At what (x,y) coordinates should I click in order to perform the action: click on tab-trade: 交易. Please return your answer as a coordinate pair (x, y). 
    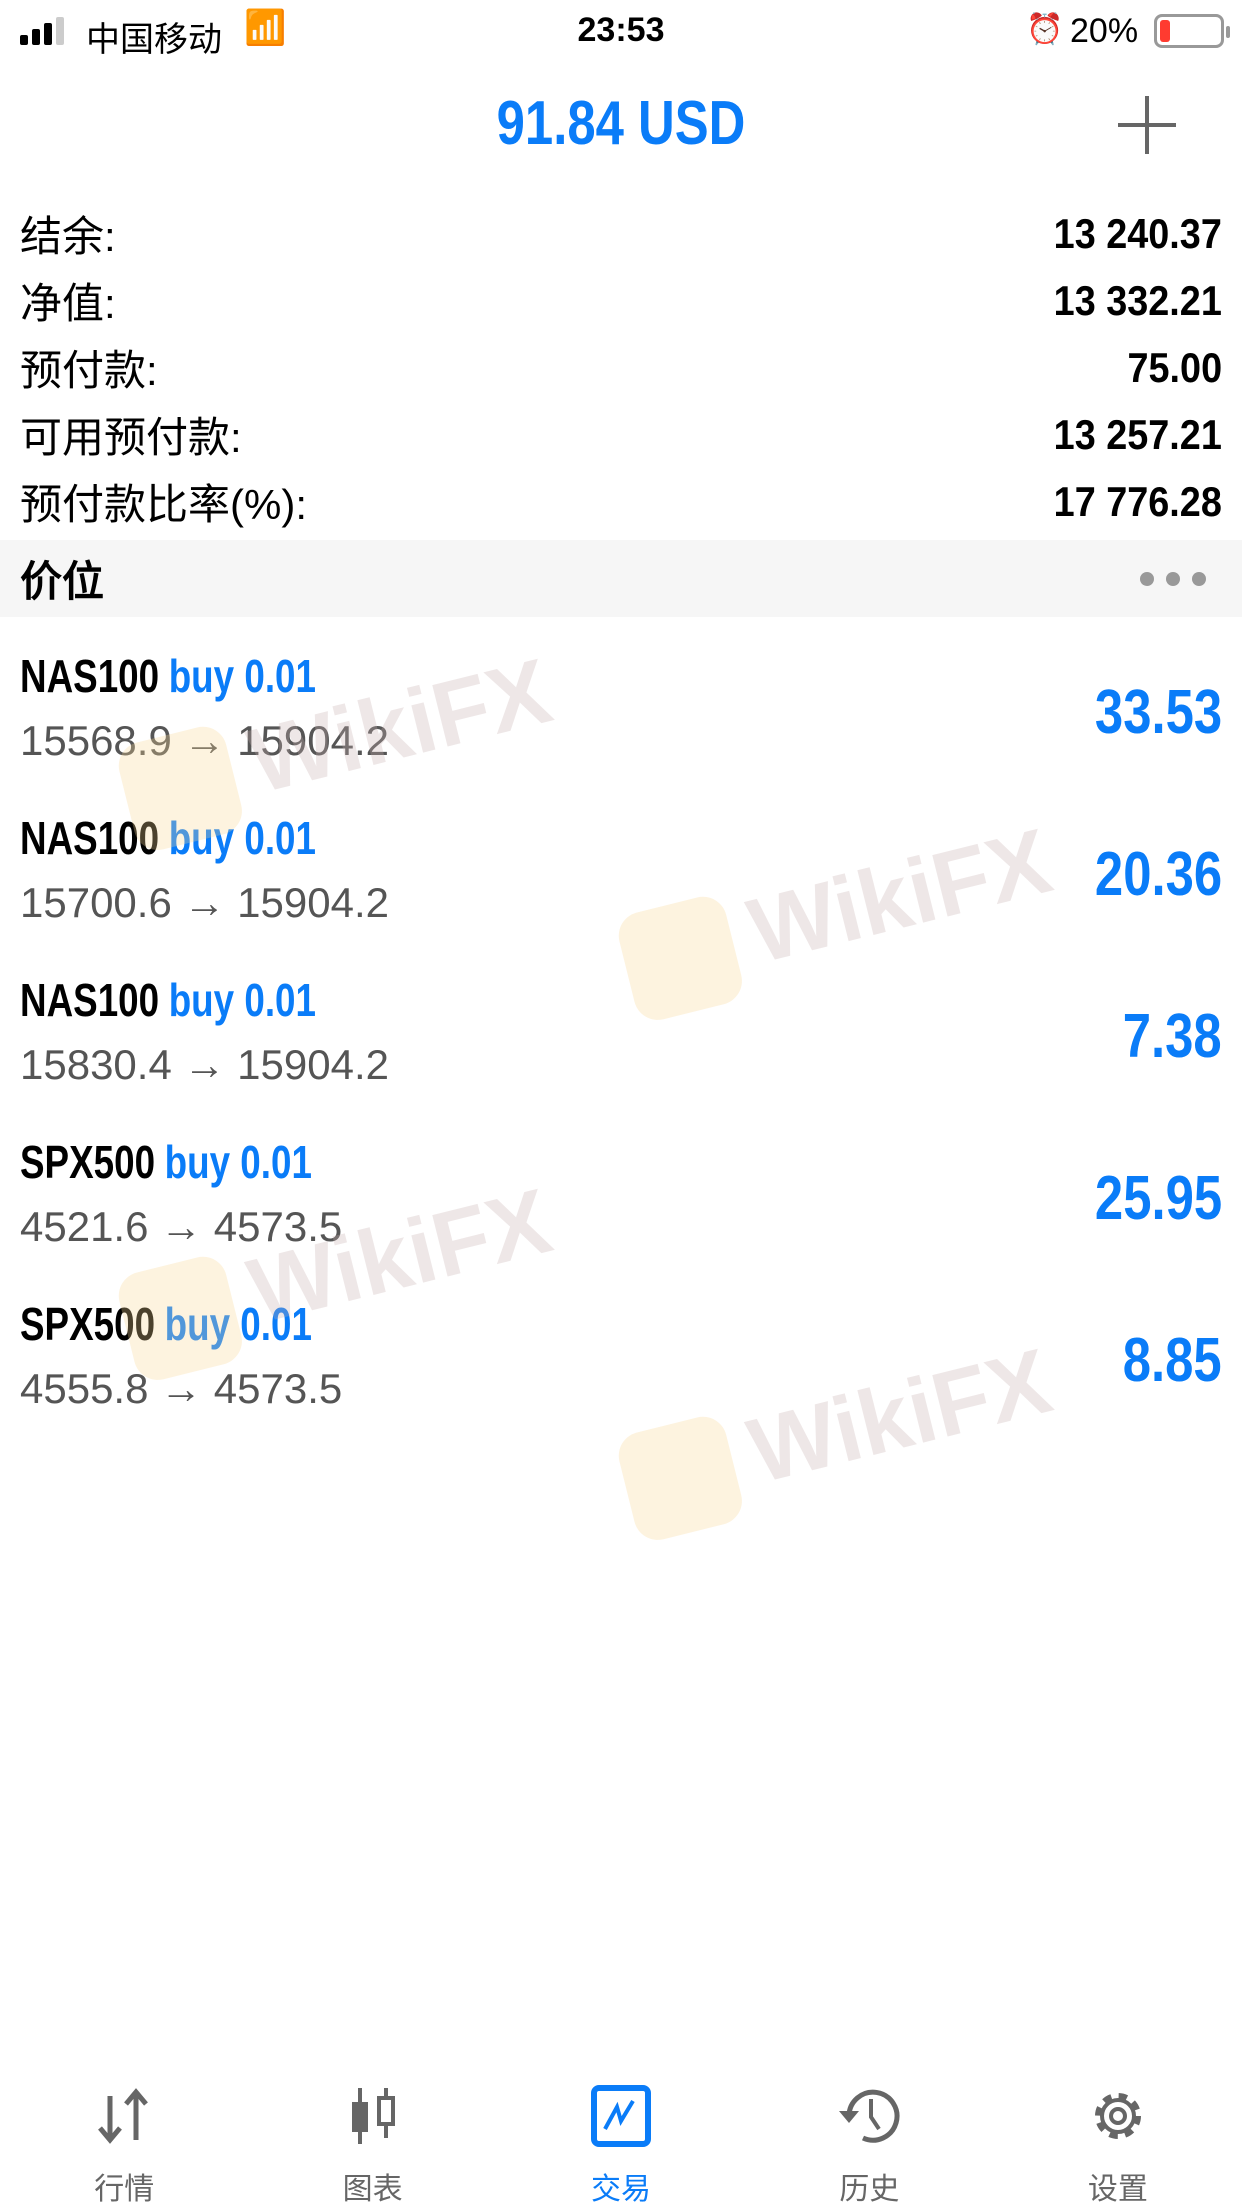
    Looking at the image, I should click on (621, 2144).